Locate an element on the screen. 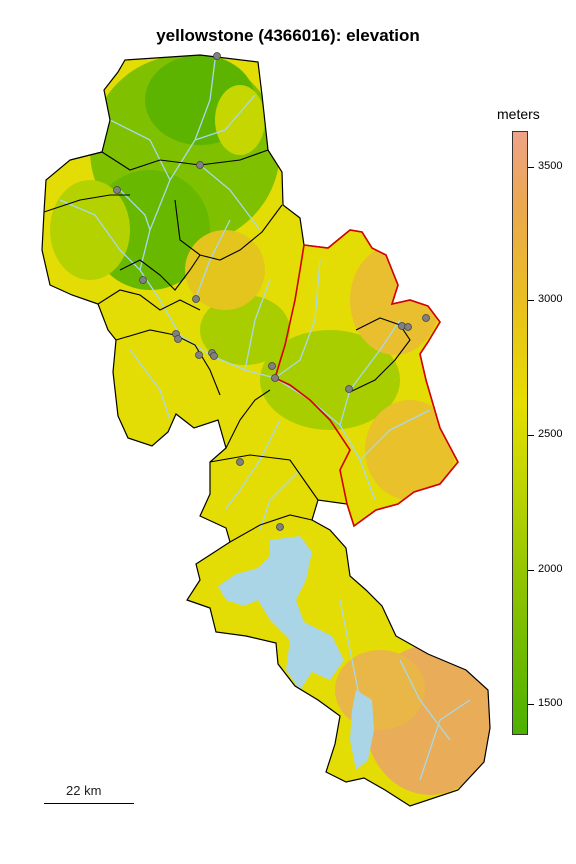 This screenshot has width=576, height=864. map-title: yellowstone (4366016): elevation is located at coordinates (288, 35).